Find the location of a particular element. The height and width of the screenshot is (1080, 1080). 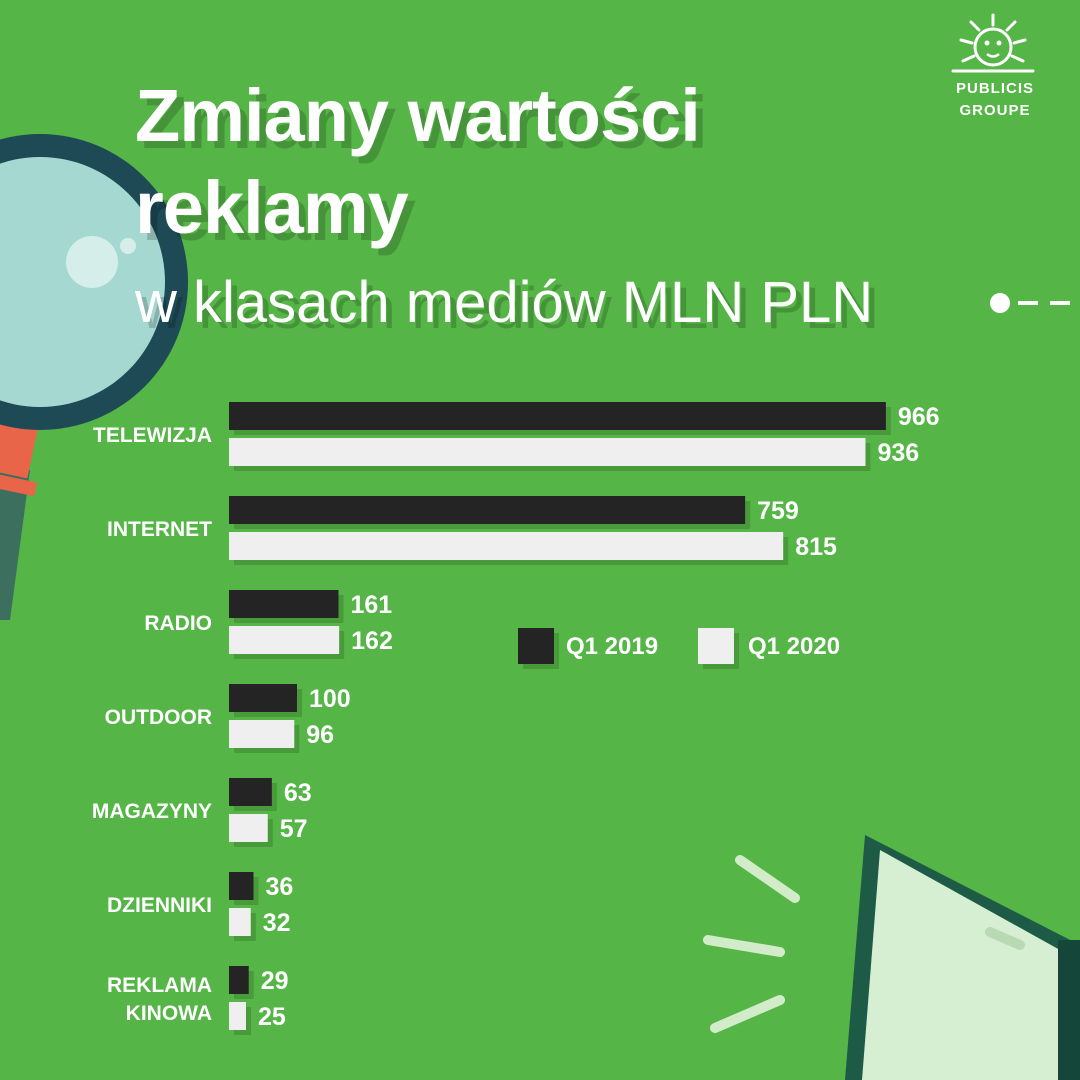

bar-magazyny-q1-2019 is located at coordinates (250, 792).